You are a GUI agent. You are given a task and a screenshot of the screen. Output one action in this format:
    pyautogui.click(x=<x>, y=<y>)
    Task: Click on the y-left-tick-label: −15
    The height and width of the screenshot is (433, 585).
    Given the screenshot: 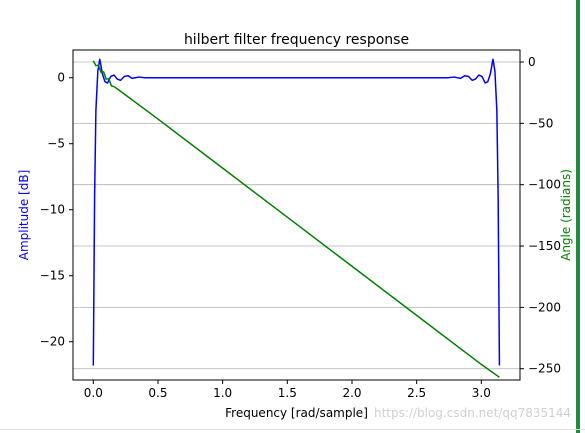 What is the action you would take?
    pyautogui.click(x=52, y=276)
    